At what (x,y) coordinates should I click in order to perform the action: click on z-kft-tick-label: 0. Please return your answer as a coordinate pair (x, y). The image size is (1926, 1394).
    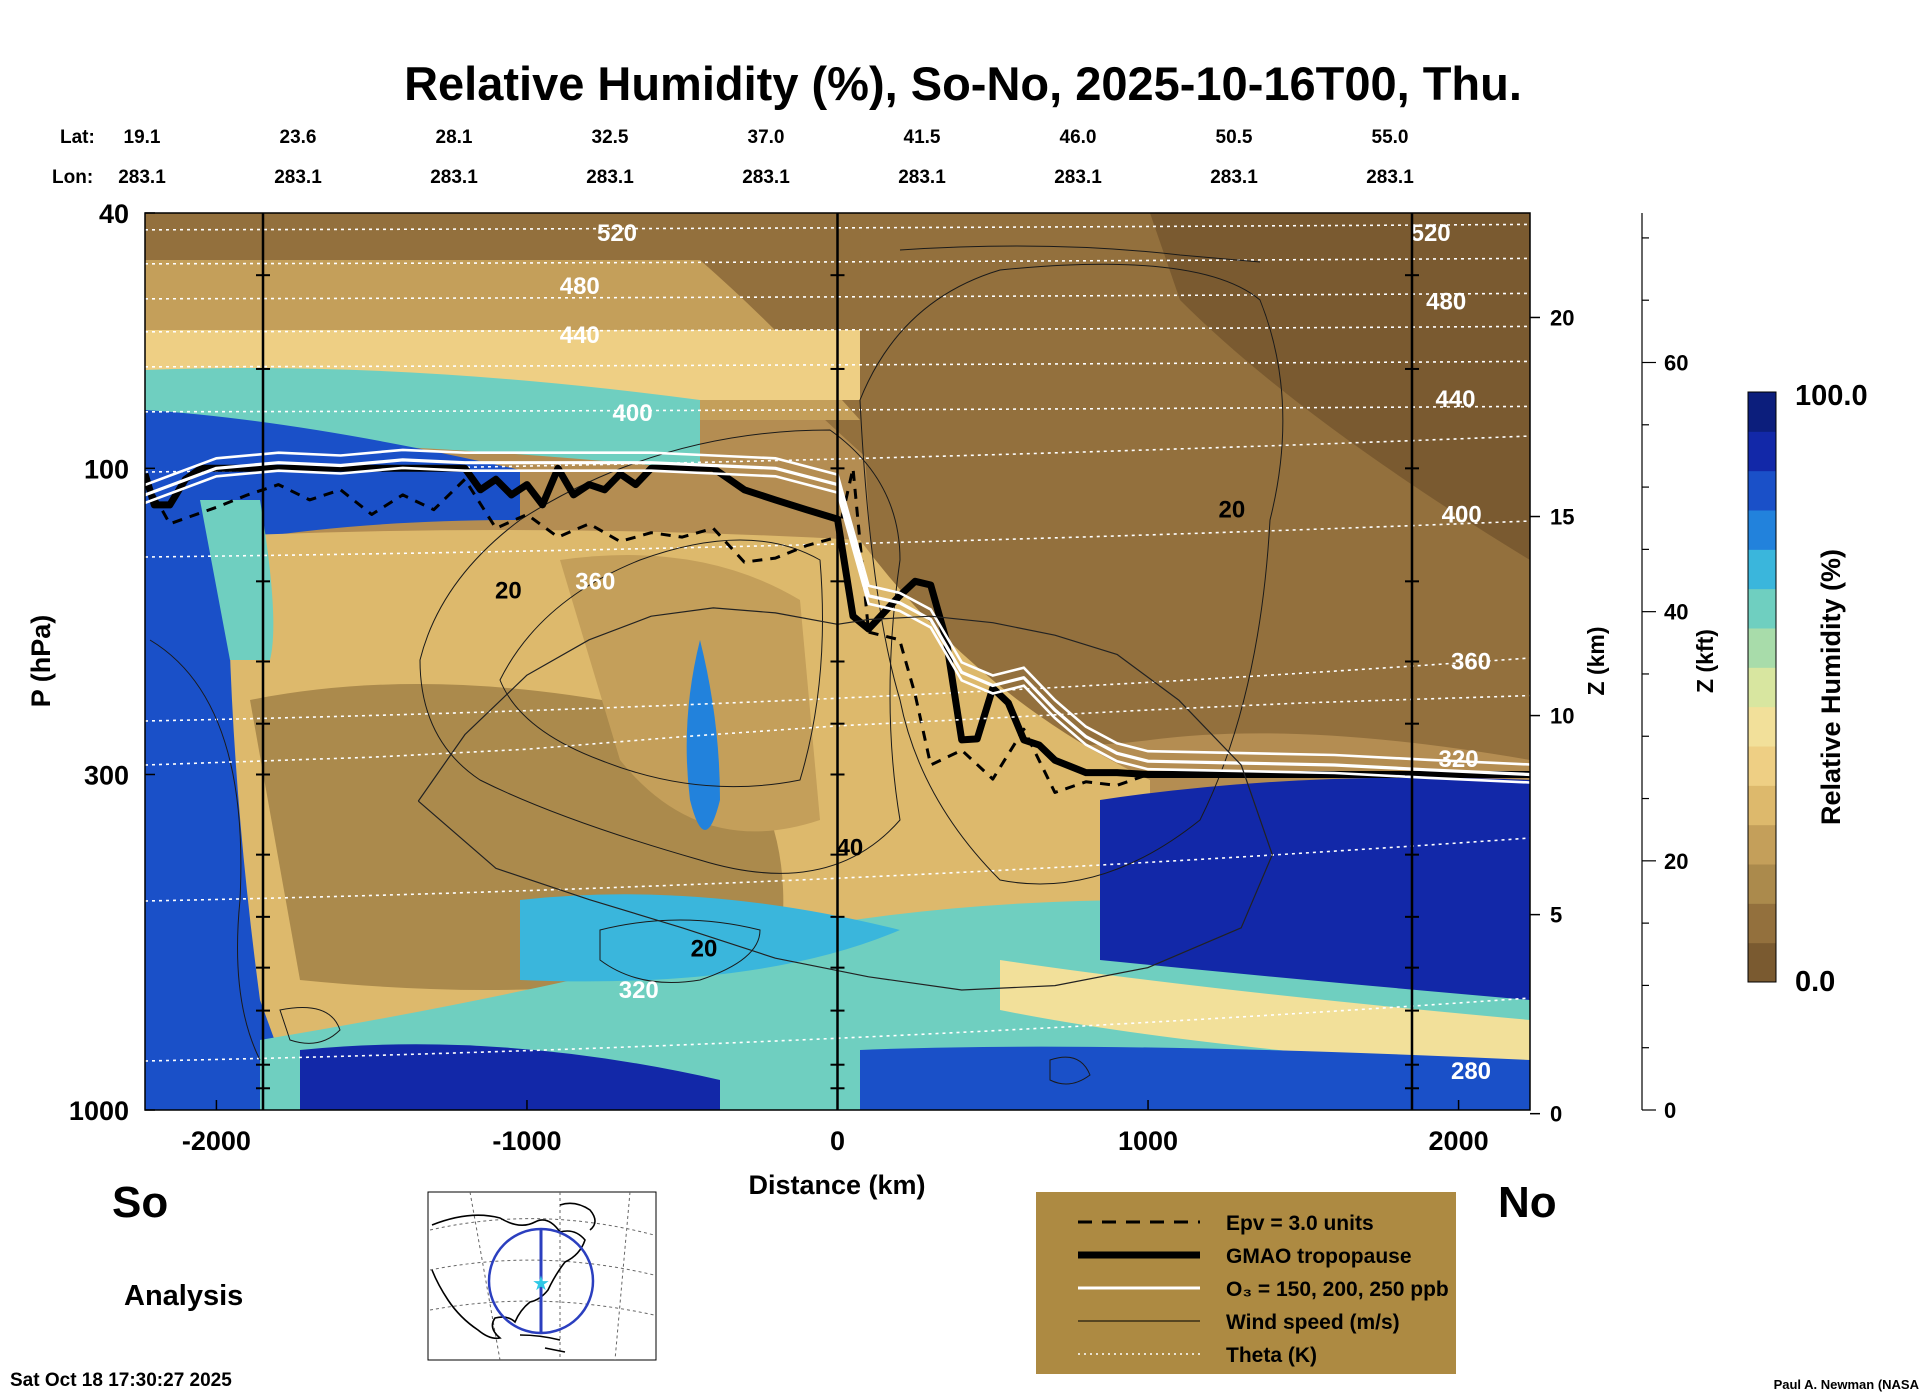
    Looking at the image, I should click on (1670, 1110).